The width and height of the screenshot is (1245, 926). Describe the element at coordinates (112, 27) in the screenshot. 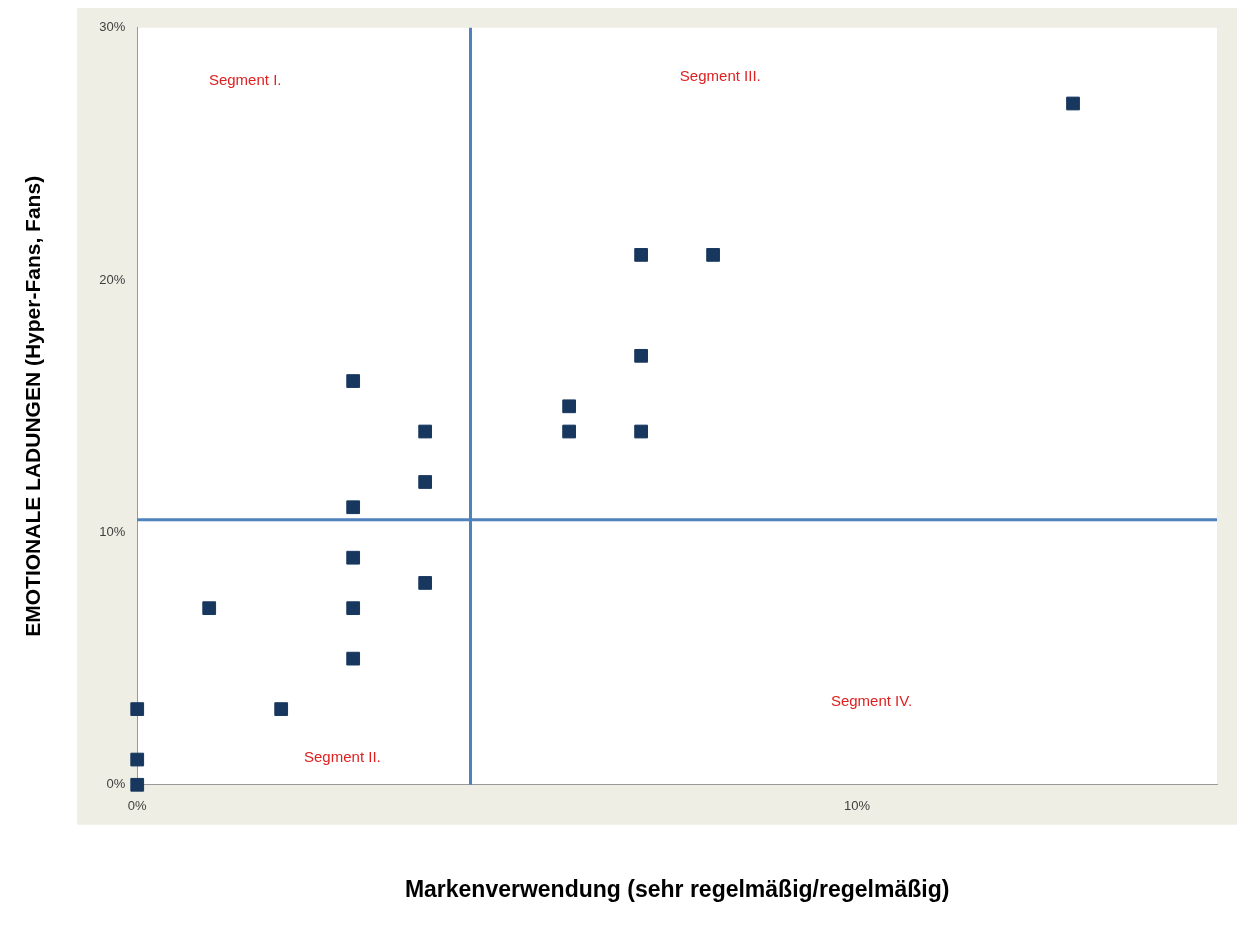

I see `y-tick-label: 30%` at that location.